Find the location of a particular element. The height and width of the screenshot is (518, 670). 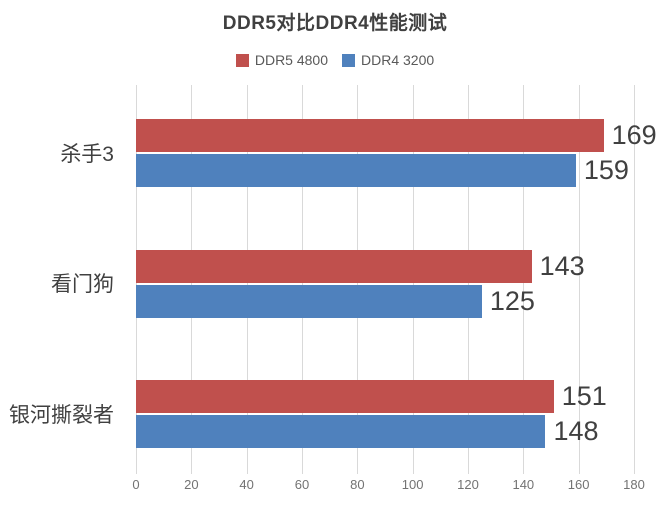

value-label: 125 is located at coordinates (512, 300).